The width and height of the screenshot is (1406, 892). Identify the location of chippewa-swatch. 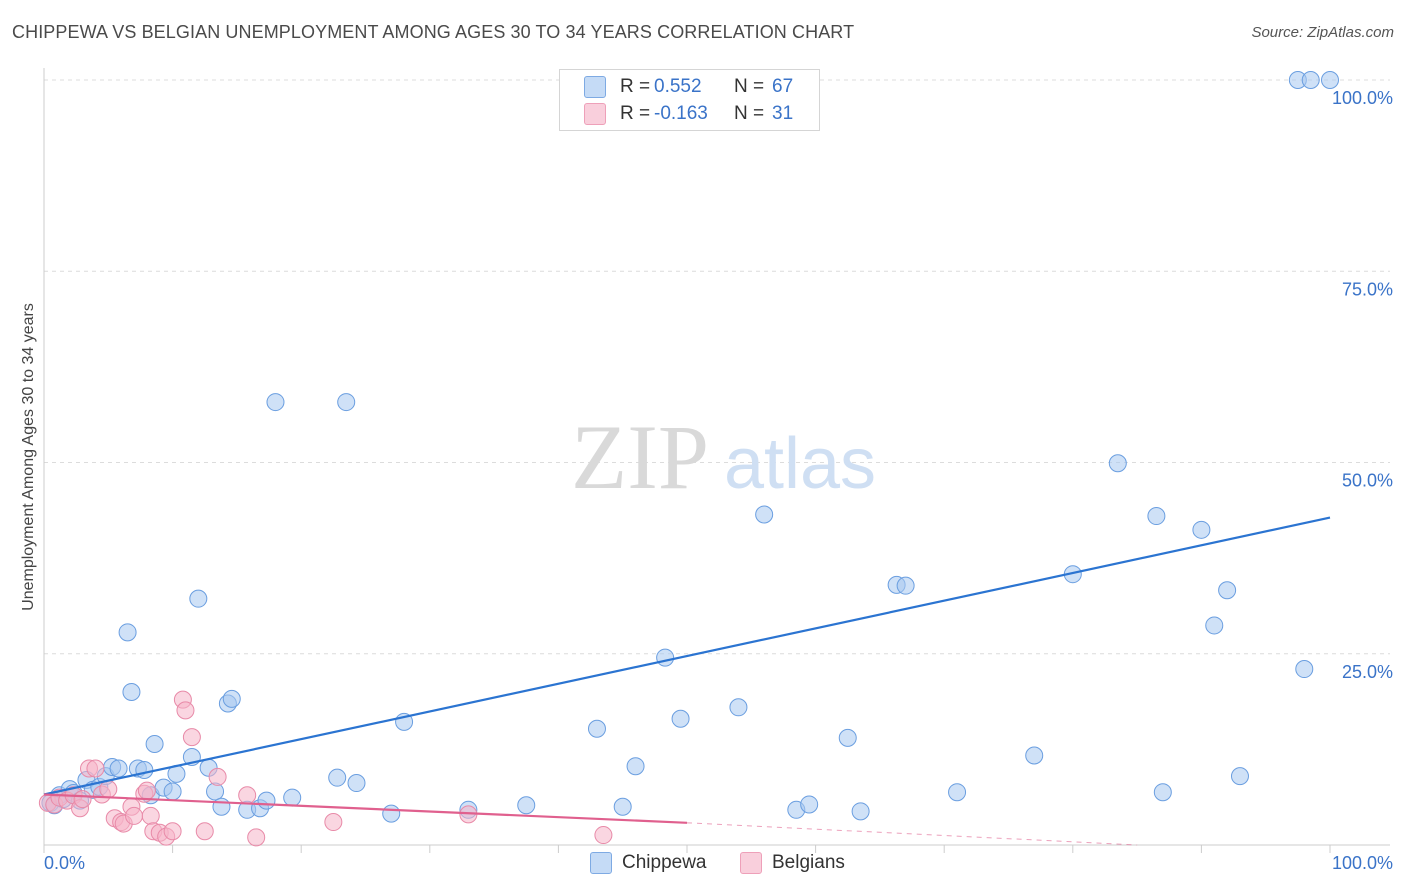
(595, 87).